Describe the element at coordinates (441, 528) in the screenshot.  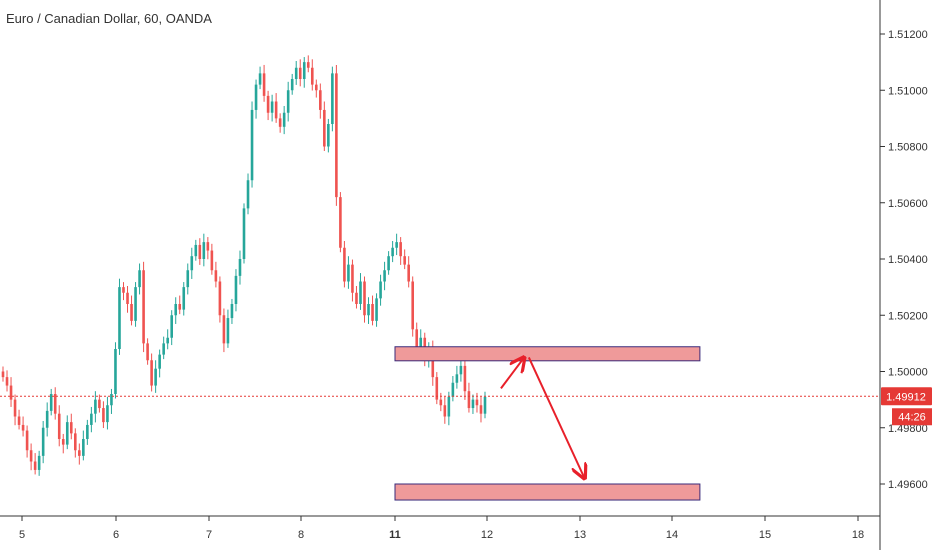
I see `time-axis: 5 6 7 8 11 12 13 14 15 18` at that location.